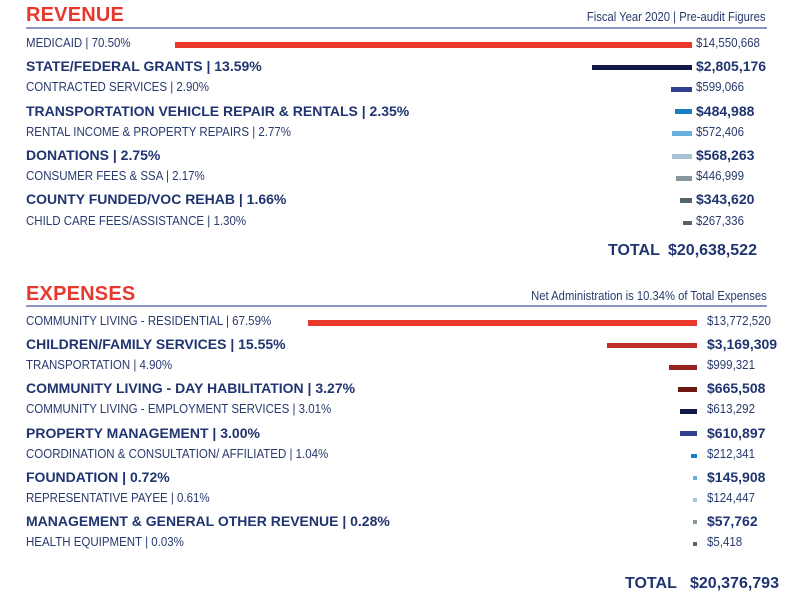 This screenshot has width=803, height=605. What do you see at coordinates (742, 344) in the screenshot?
I see `expenses-value-label: $3,169,309` at bounding box center [742, 344].